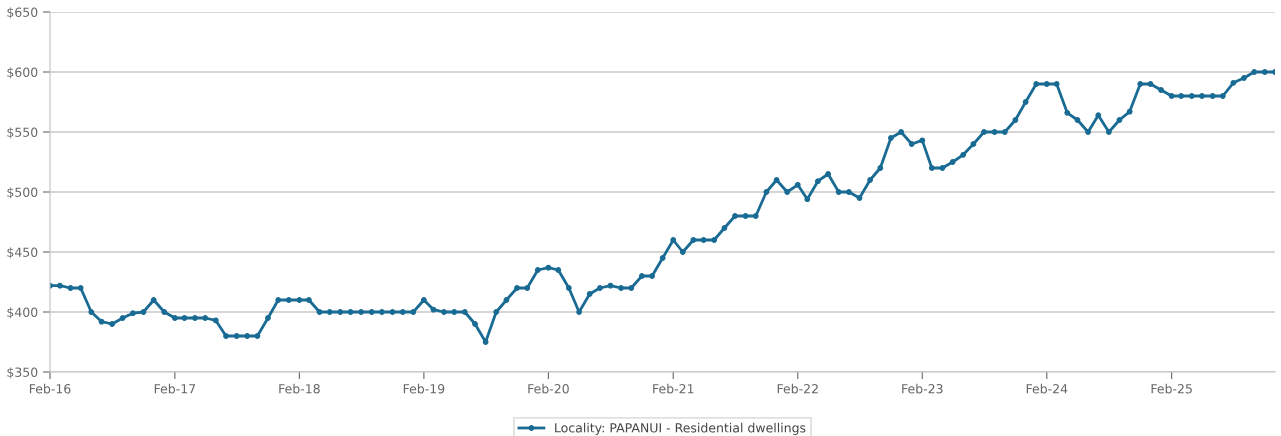  Describe the element at coordinates (922, 388) in the screenshot. I see `x-tick-label: Feb-23` at that location.